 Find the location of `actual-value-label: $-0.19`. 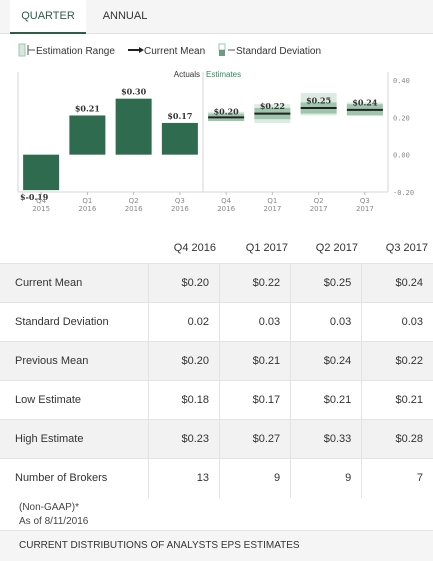

actual-value-label: $-0.19 is located at coordinates (34, 197).